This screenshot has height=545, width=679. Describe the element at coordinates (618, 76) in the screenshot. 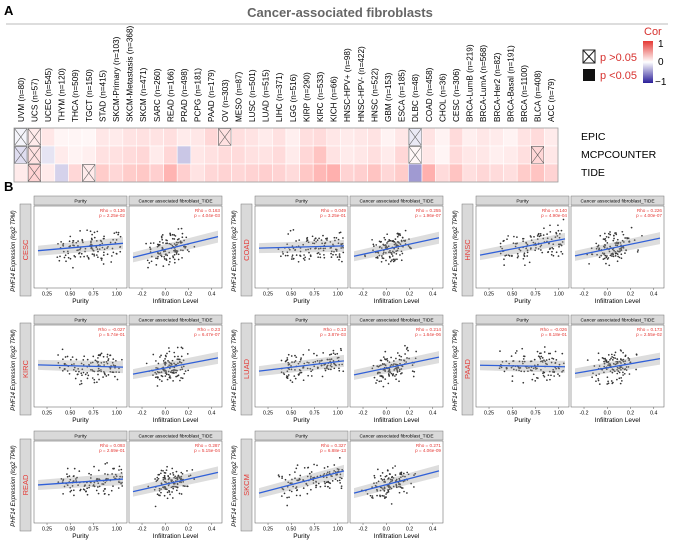

I see `legend-p-low: p <0.05` at that location.